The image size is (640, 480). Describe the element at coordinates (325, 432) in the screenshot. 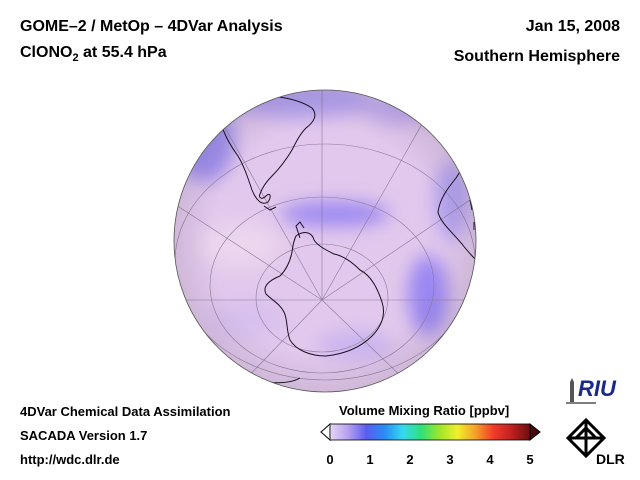

I see `colorbar-under-arrow` at that location.